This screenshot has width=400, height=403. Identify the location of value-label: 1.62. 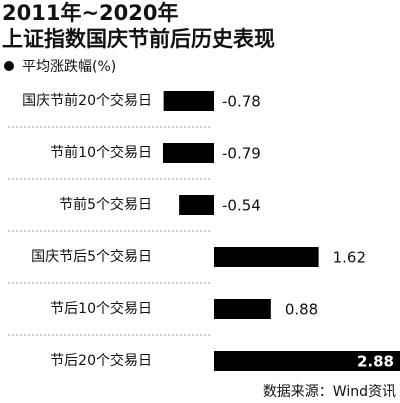
(349, 258).